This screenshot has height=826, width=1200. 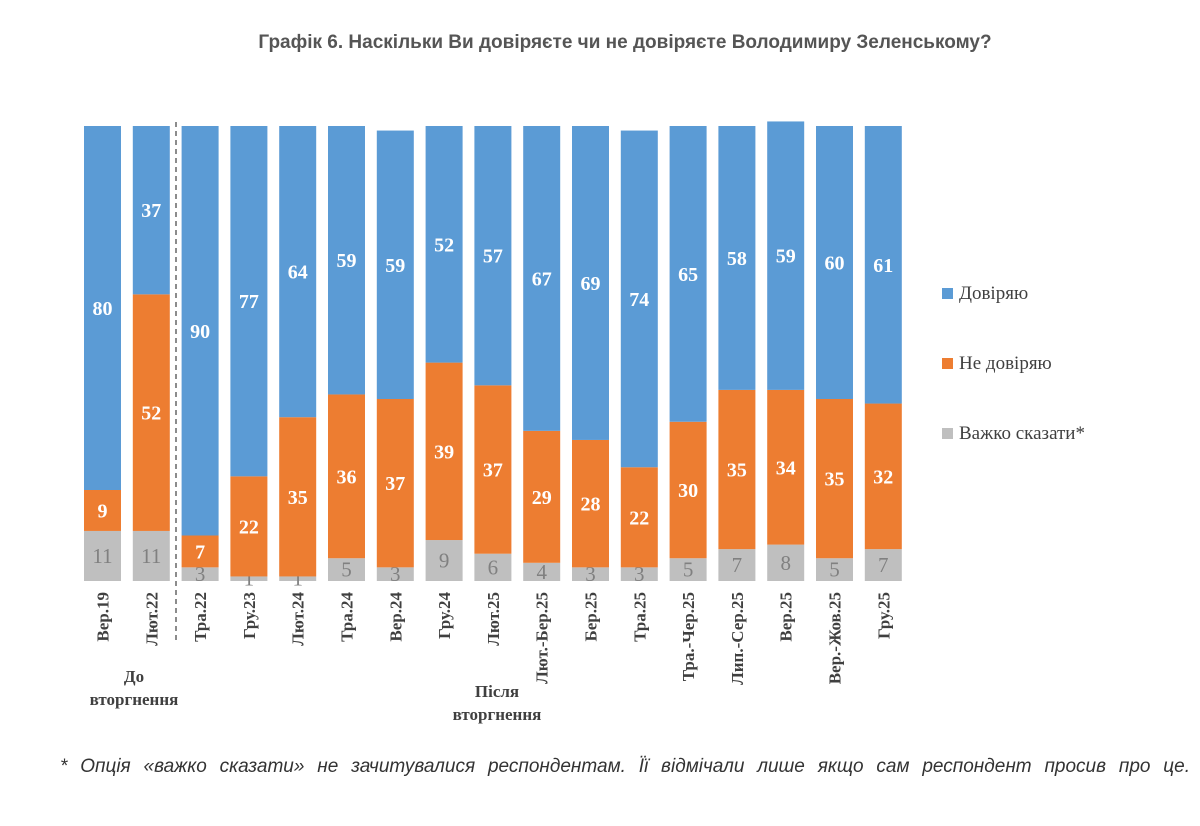 What do you see at coordinates (444, 616) in the screenshot?
I see `category-label: Гру.24` at bounding box center [444, 616].